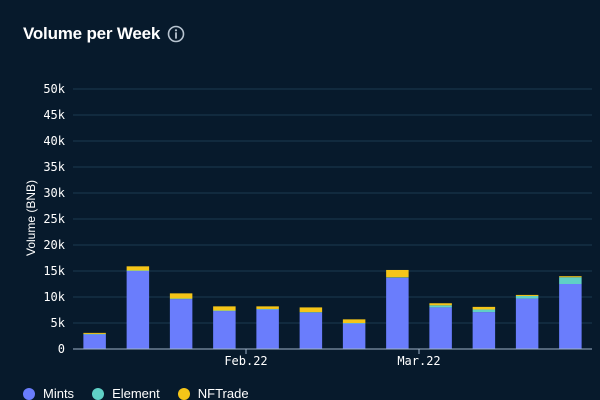 The height and width of the screenshot is (400, 600). Describe the element at coordinates (54, 271) in the screenshot. I see `y-tick-label: 15k` at that location.